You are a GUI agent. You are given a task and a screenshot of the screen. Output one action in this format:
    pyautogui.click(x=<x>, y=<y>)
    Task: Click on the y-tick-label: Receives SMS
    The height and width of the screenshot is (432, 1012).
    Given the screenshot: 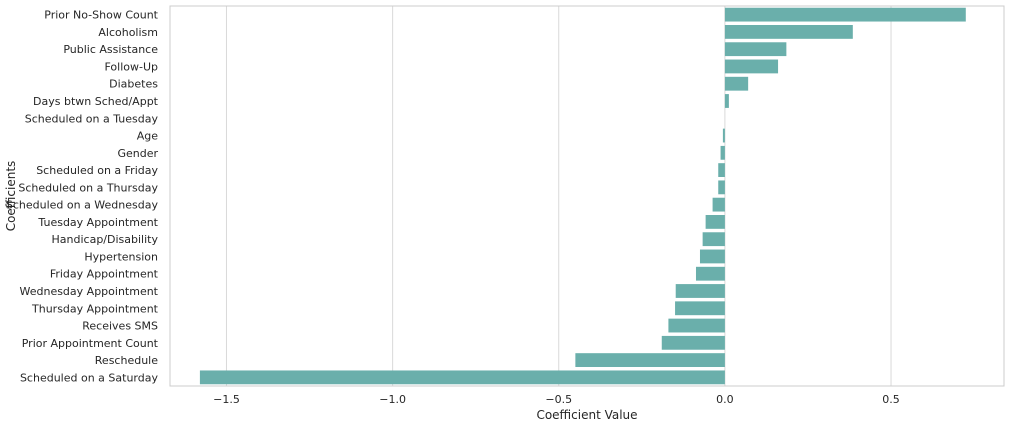 What is the action you would take?
    pyautogui.click(x=120, y=326)
    